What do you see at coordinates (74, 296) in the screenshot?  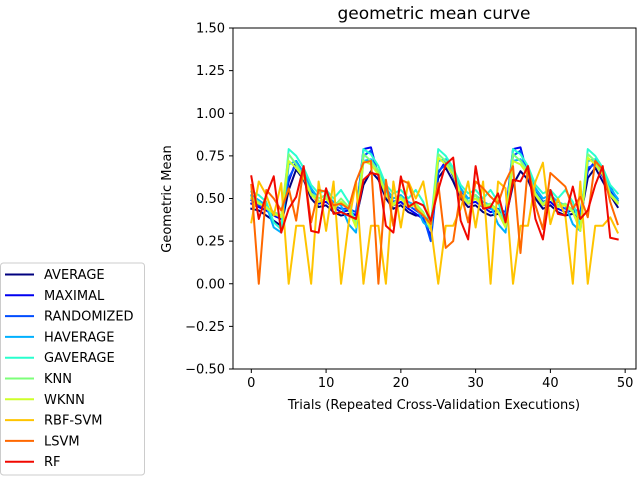 I see `legend-label: MAXIMAL` at bounding box center [74, 296].